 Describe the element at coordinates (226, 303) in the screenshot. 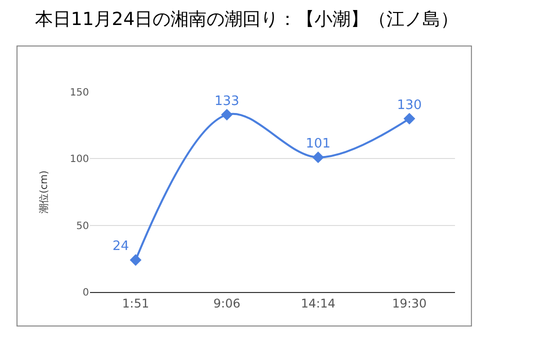

I see `x-tick-label: 9:06` at that location.